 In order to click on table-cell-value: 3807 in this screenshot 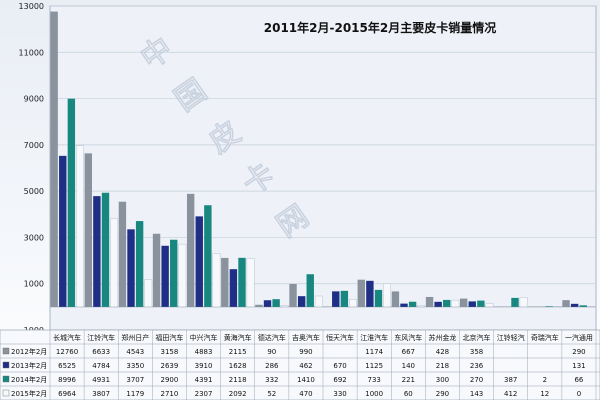, I will do `click(101, 394)`.